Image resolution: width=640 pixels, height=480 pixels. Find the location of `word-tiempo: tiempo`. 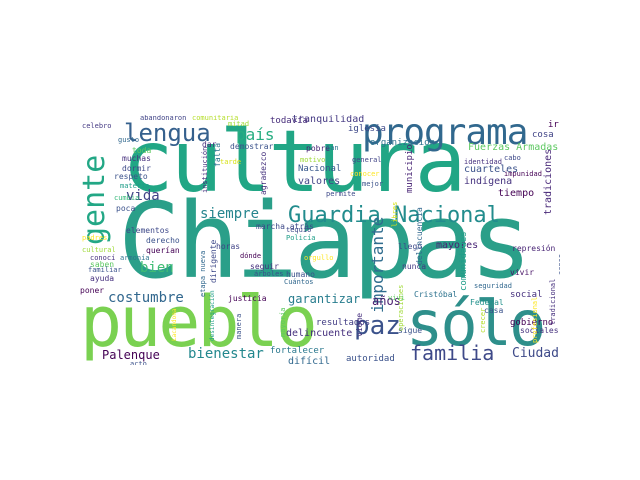

word-tiempo: tiempo is located at coordinates (516, 193).